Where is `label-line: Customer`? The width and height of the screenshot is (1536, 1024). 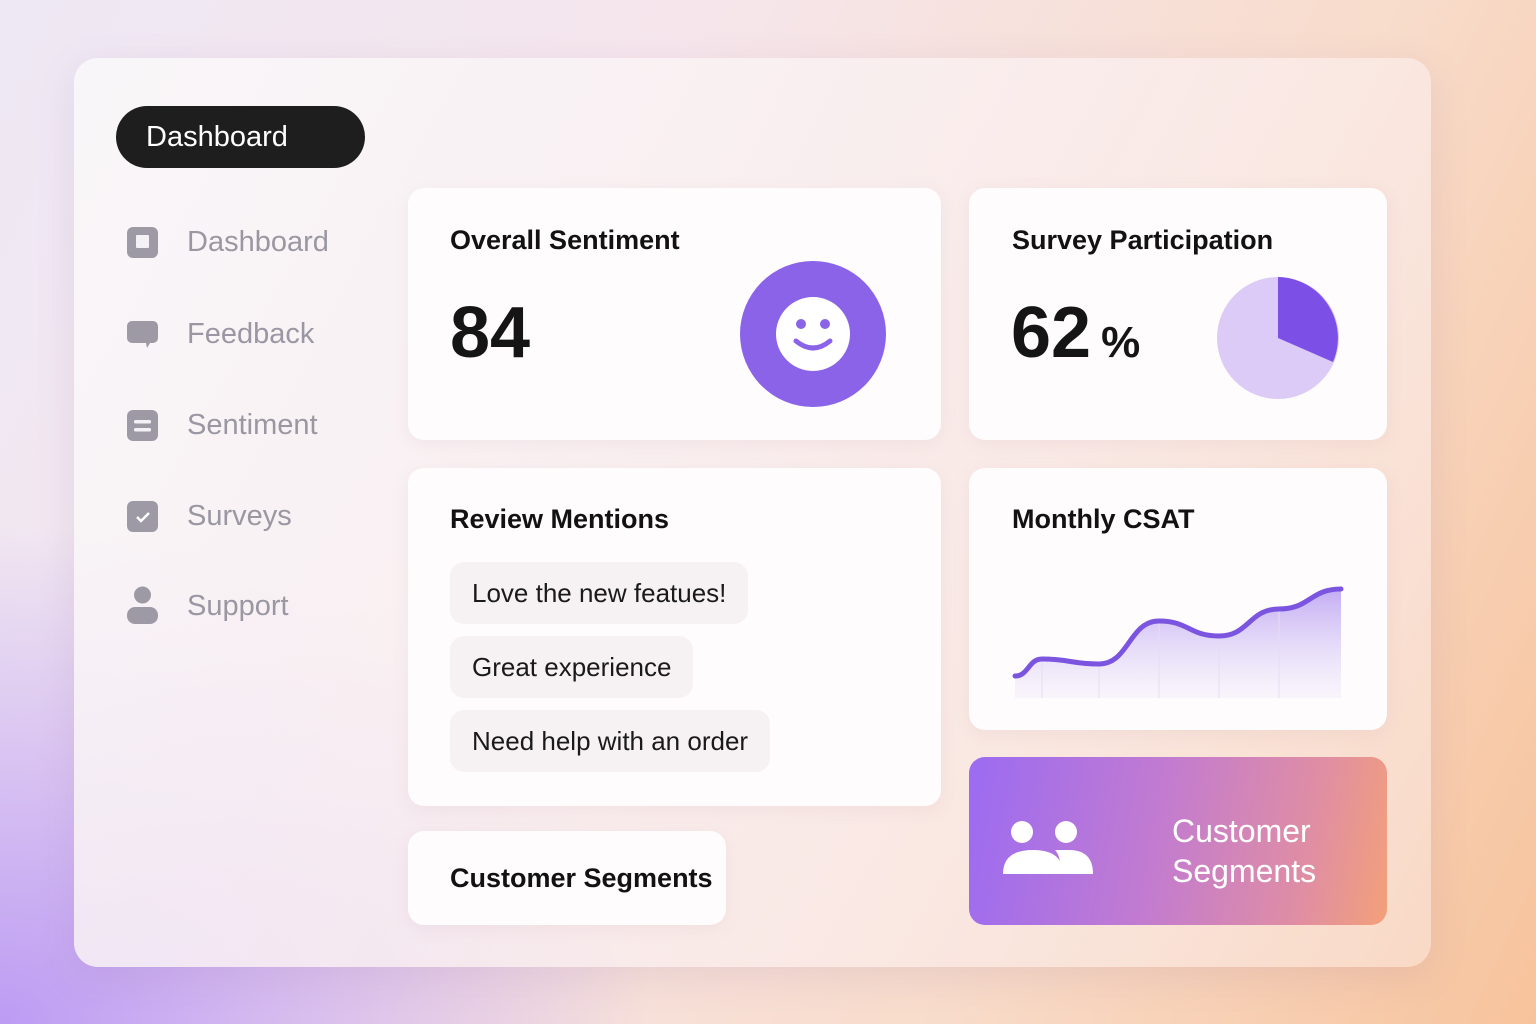 label-line: Customer is located at coordinates (1241, 831).